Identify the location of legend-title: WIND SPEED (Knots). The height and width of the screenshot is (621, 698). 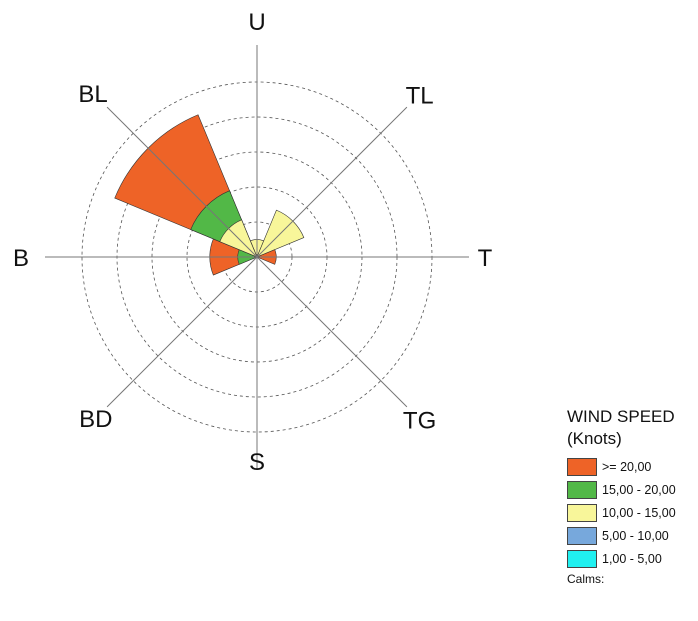
(632, 428).